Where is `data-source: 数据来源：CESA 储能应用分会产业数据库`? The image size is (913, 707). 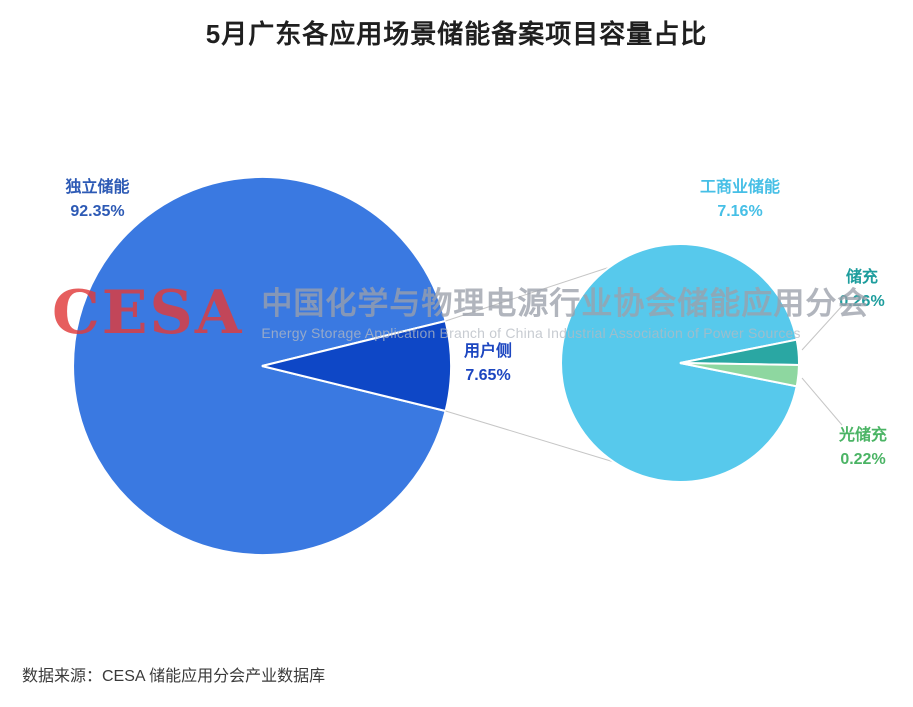 data-source: 数据来源：CESA 储能应用分会产业数据库 is located at coordinates (174, 676).